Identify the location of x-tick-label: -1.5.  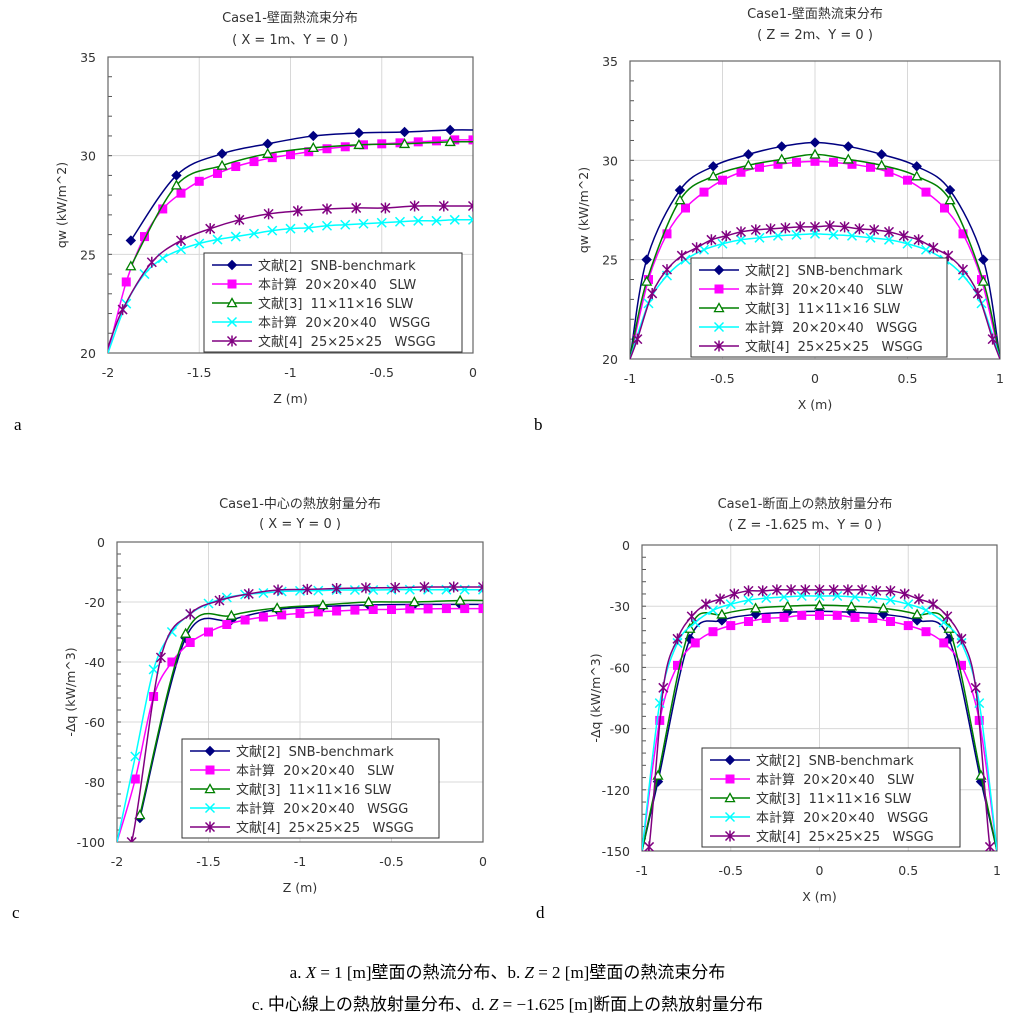
(199, 372).